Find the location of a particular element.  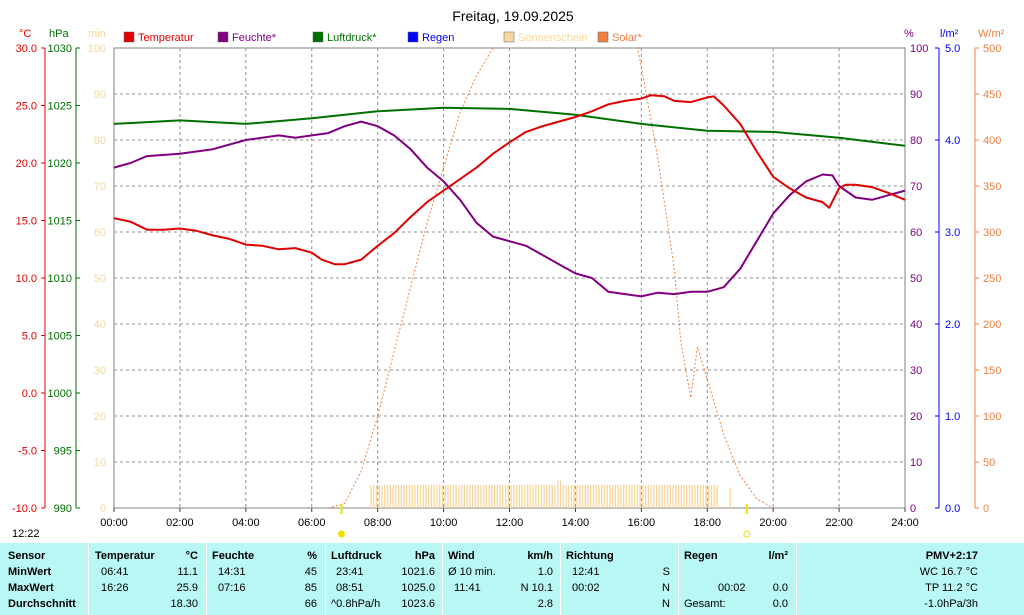

stats-wind-value: 1.0 is located at coordinates (545, 572).